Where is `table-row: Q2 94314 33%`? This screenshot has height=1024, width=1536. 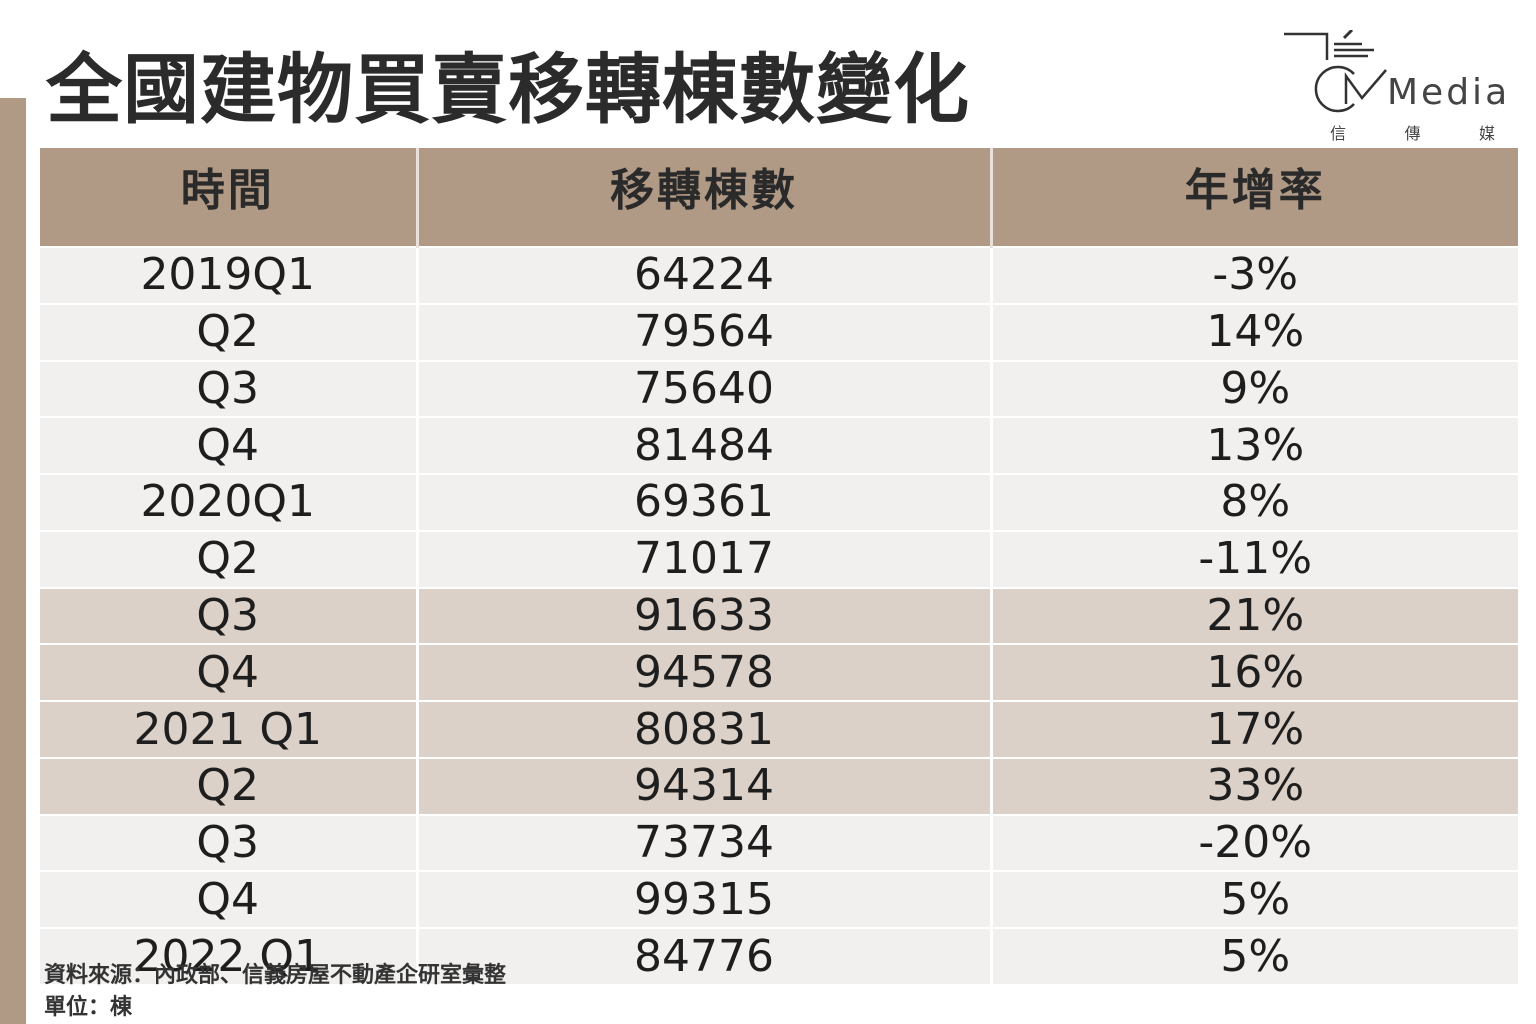 table-row: Q2 94314 33% is located at coordinates (779, 785).